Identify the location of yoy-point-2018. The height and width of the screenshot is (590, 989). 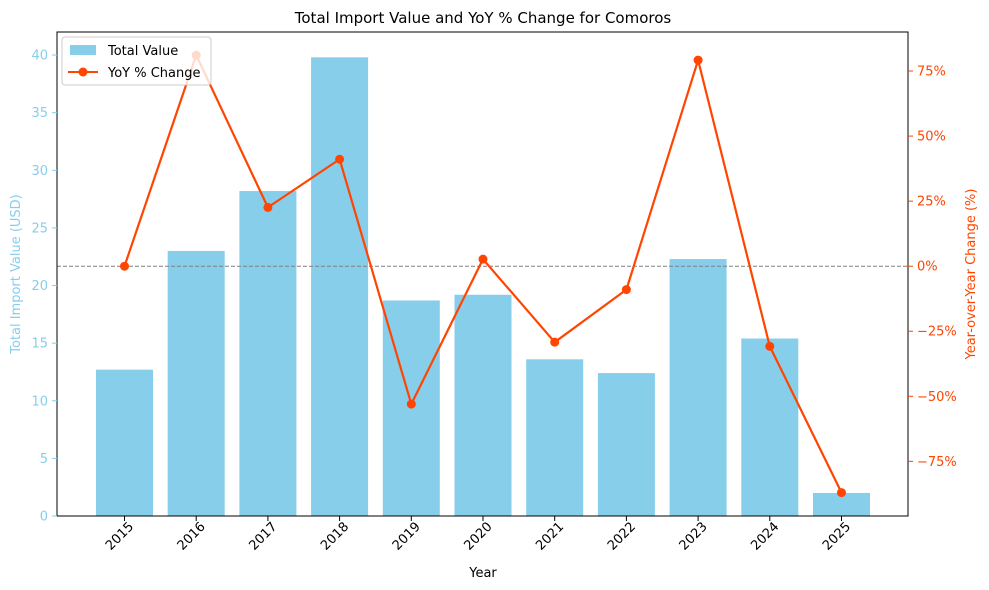
(340, 159).